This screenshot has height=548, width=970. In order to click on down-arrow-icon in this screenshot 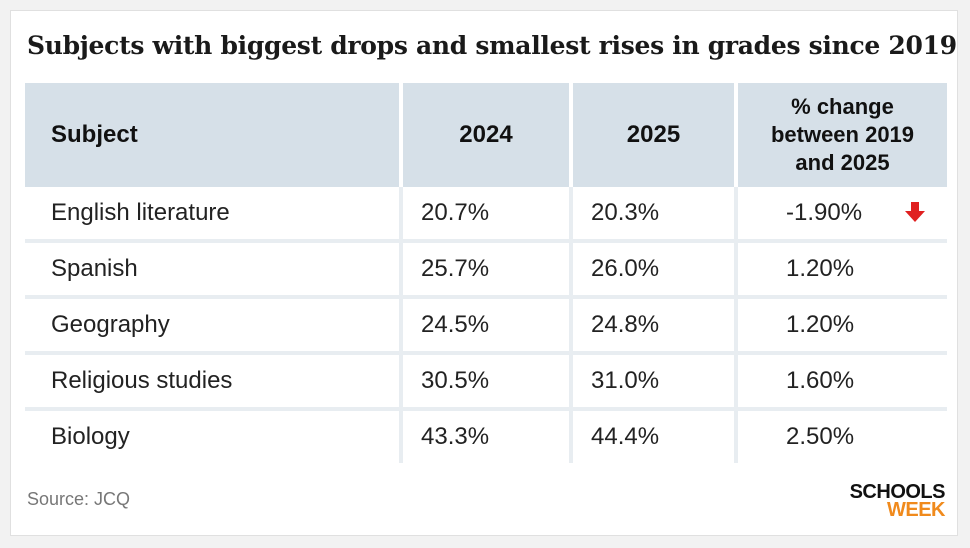, I will do `click(915, 212)`.